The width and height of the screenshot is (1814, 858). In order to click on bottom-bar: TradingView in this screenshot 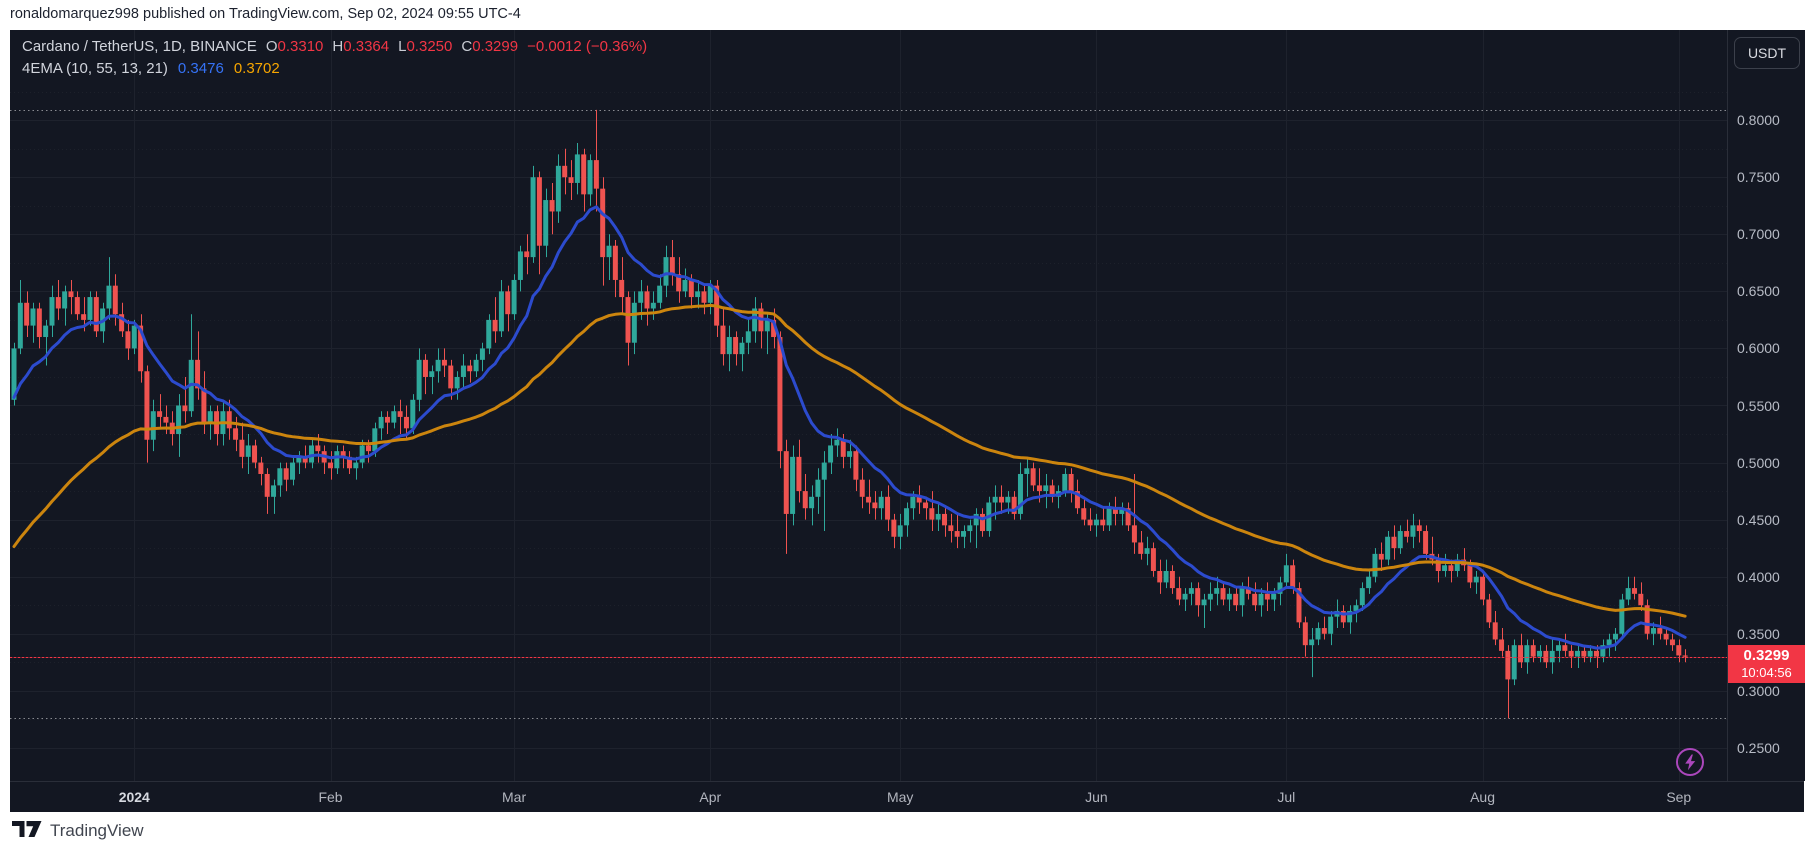, I will do `click(907, 835)`.